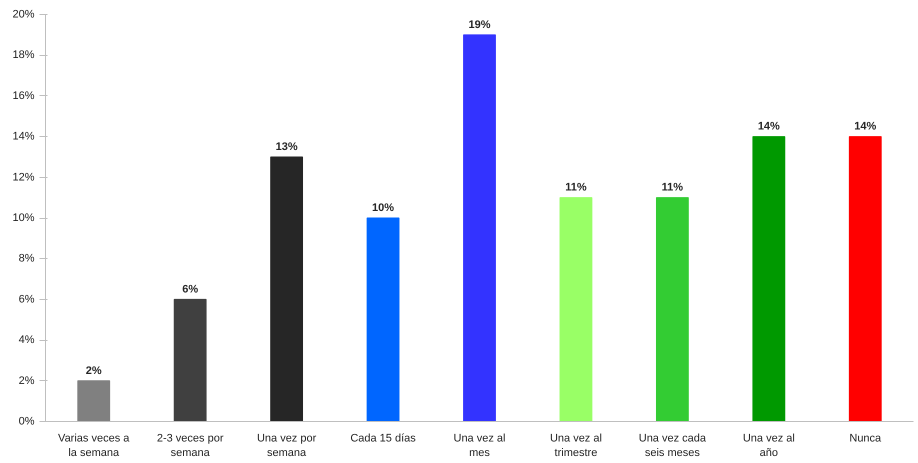 The image size is (918, 463). Describe the element at coordinates (23, 136) in the screenshot. I see `y-tick-label: 14%` at that location.